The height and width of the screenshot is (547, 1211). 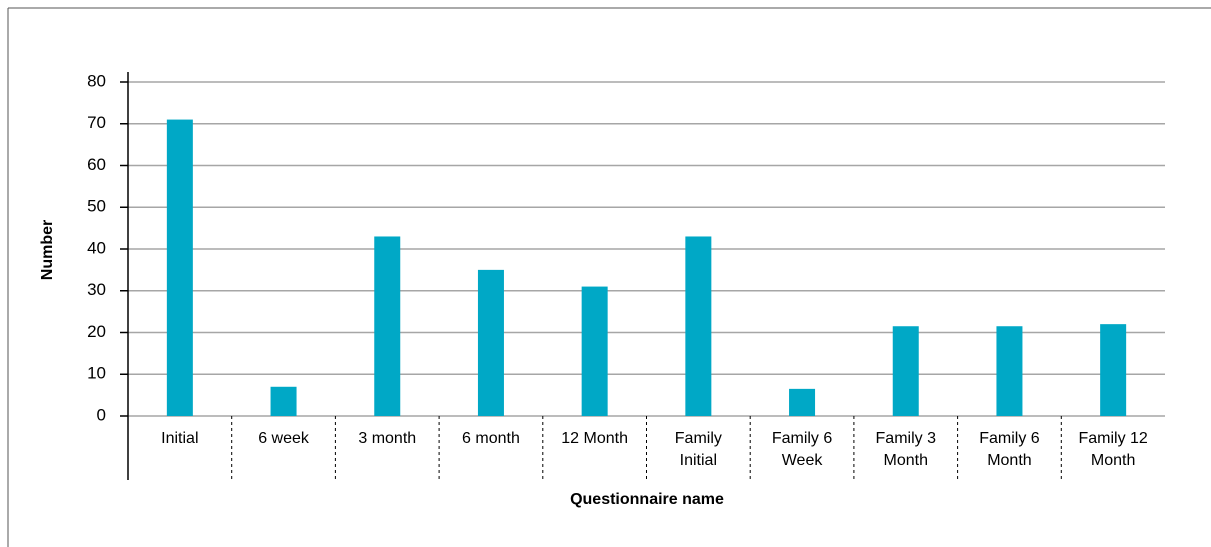 I want to click on x-tick-label: Family 3 Month, so click(x=905, y=449).